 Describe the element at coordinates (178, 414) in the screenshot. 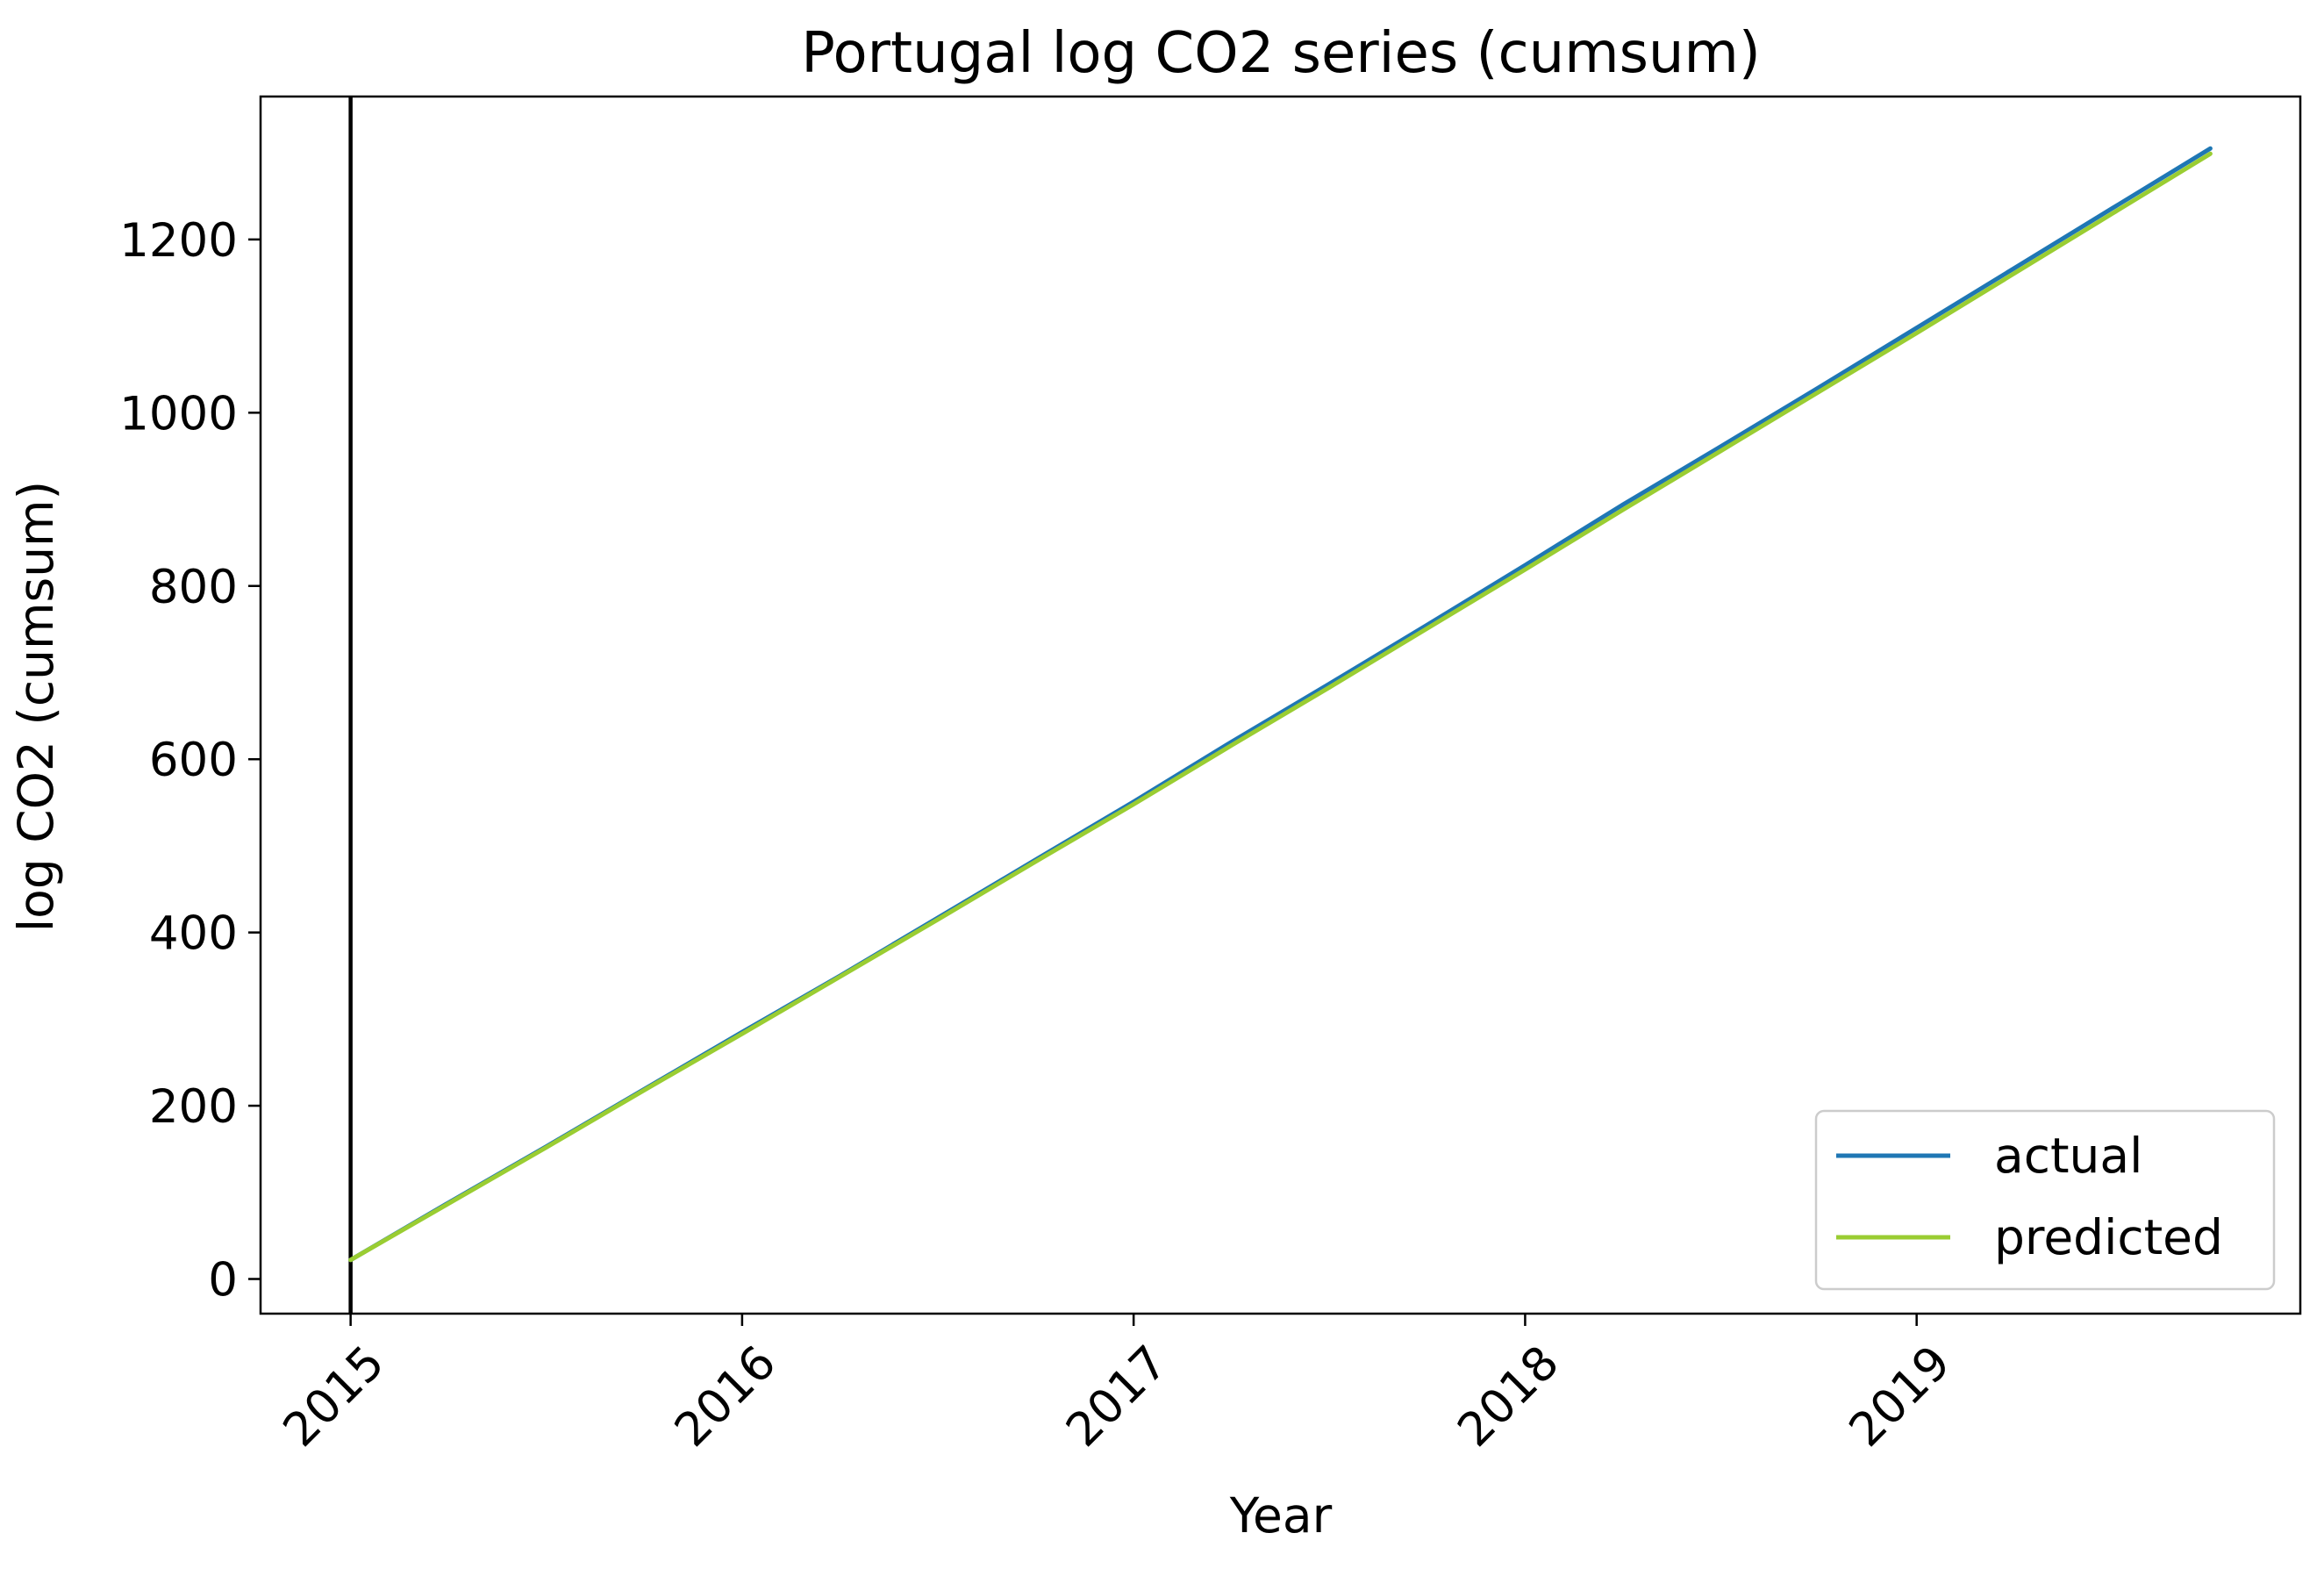

I see `y-tick-label: 1000` at that location.